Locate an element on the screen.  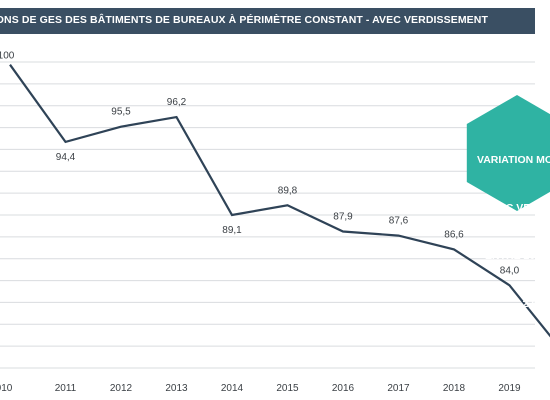
data-label: 87,9 is located at coordinates (343, 217).